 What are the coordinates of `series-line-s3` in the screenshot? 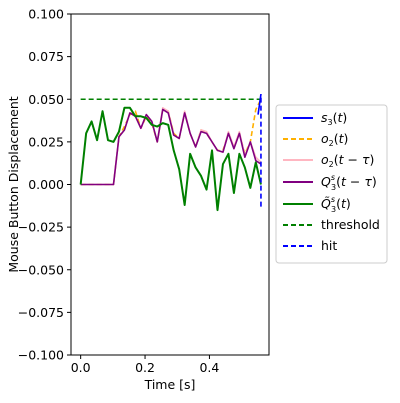 It's located at (259, 104).